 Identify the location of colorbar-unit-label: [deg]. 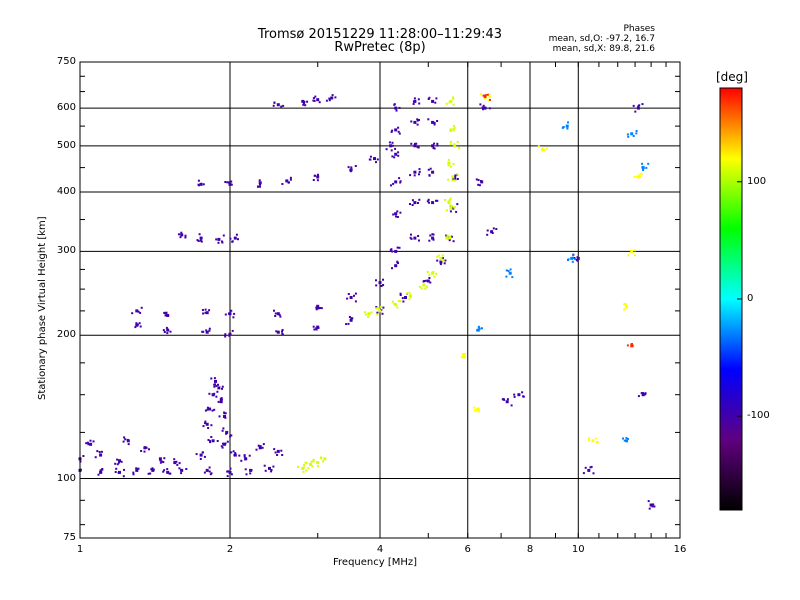
(732, 77).